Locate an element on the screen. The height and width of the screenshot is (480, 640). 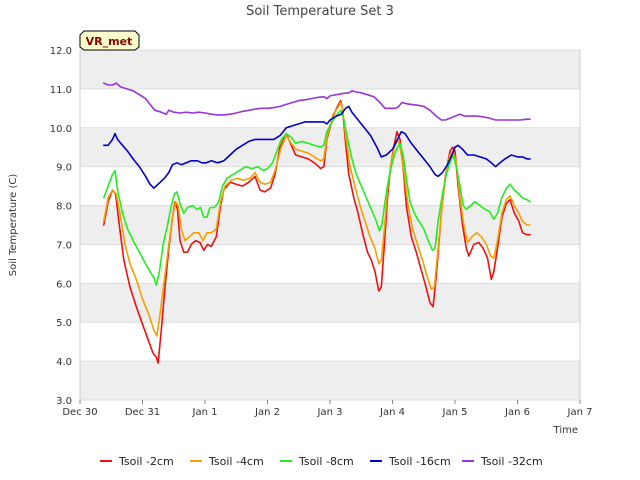
legend-item: Tsoil -8cm is located at coordinates (317, 461).